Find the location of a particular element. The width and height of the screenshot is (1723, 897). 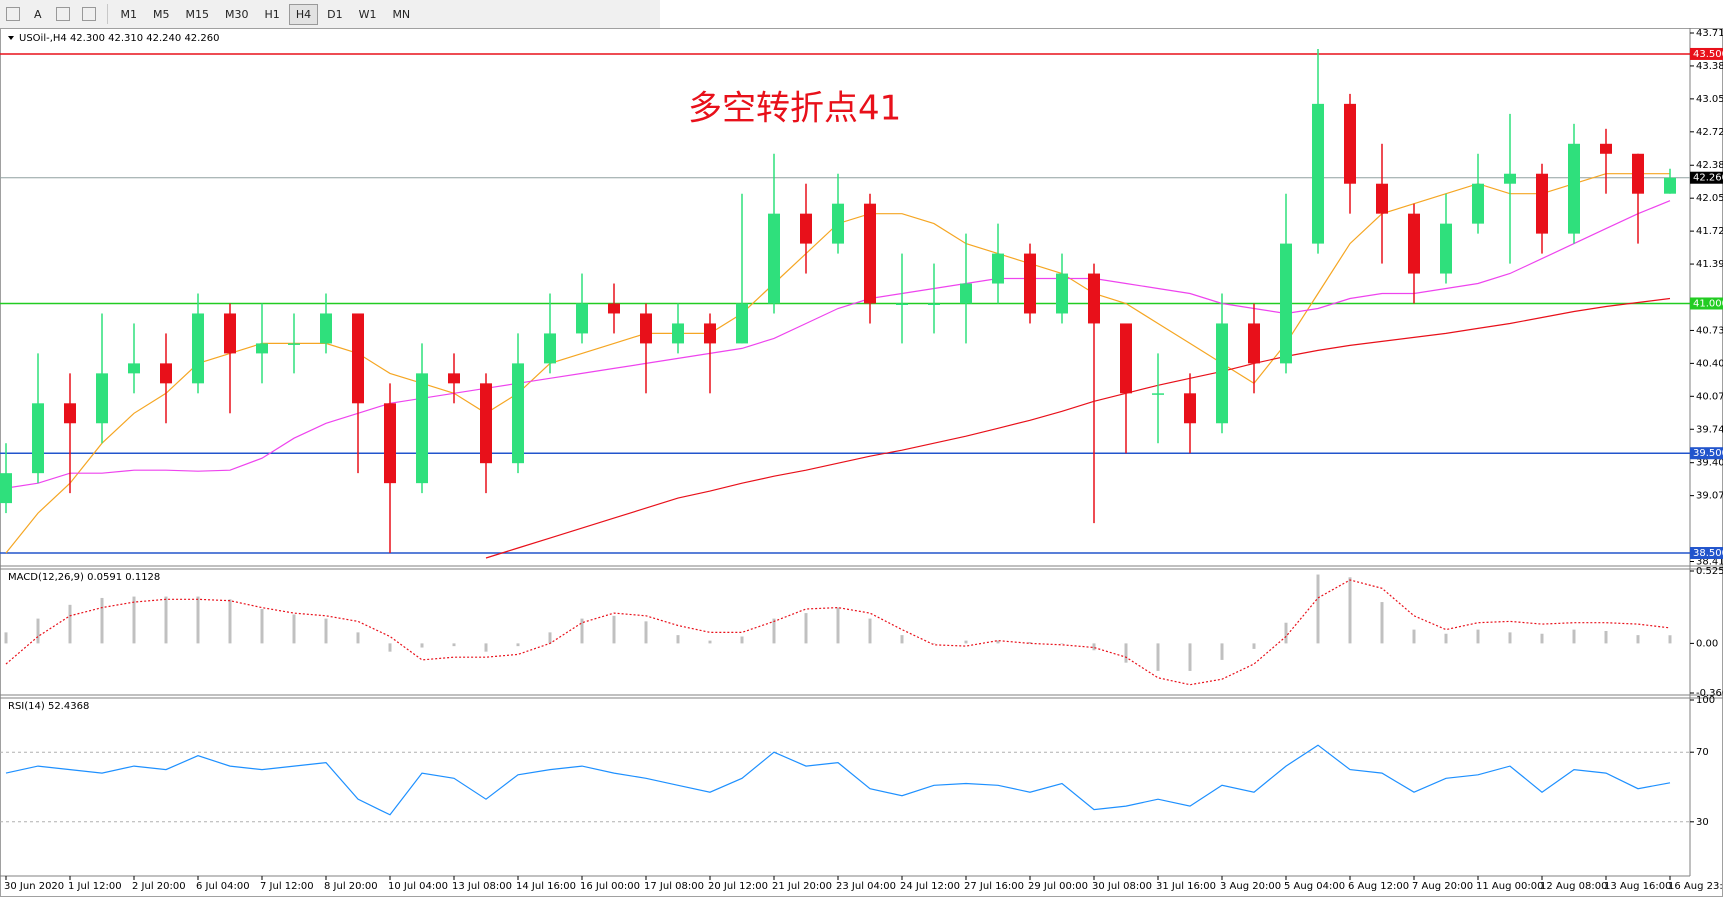

timeframe-button: MN is located at coordinates (401, 14).